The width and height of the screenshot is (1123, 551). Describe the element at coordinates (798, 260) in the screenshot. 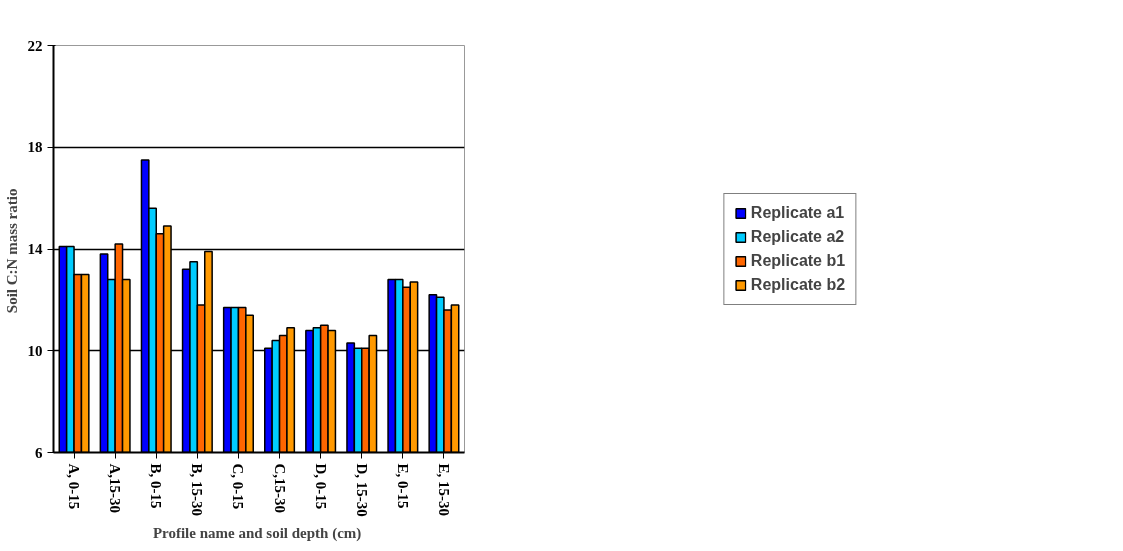

I see `legend-label: Replicate b1` at that location.